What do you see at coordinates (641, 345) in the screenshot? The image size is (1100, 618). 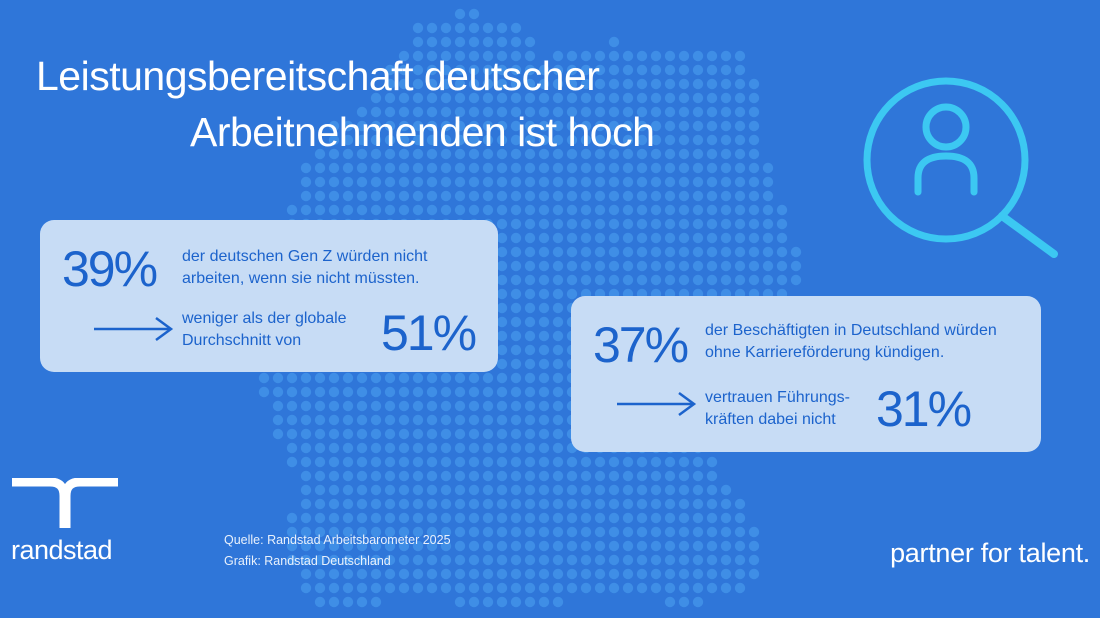 I see `main-percent: 37%` at bounding box center [641, 345].